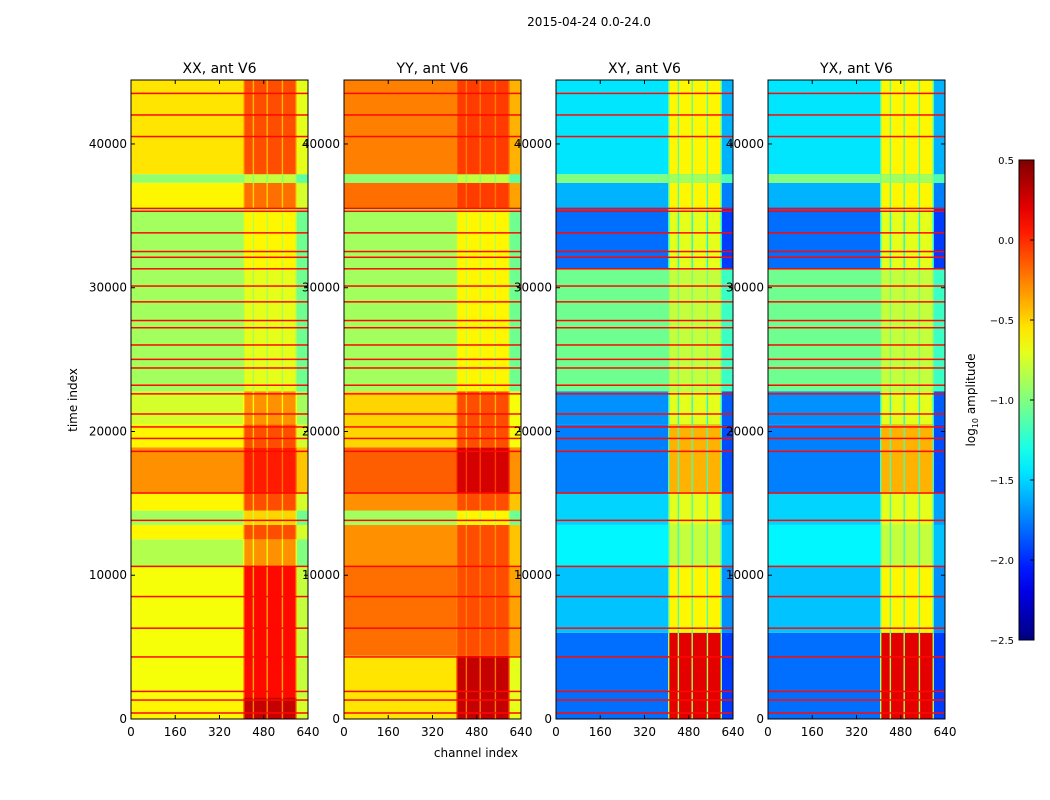 Image resolution: width=1050 pixels, height=800 pixels. Describe the element at coordinates (123, 719) in the screenshot. I see `y-tick-label: 0` at that location.